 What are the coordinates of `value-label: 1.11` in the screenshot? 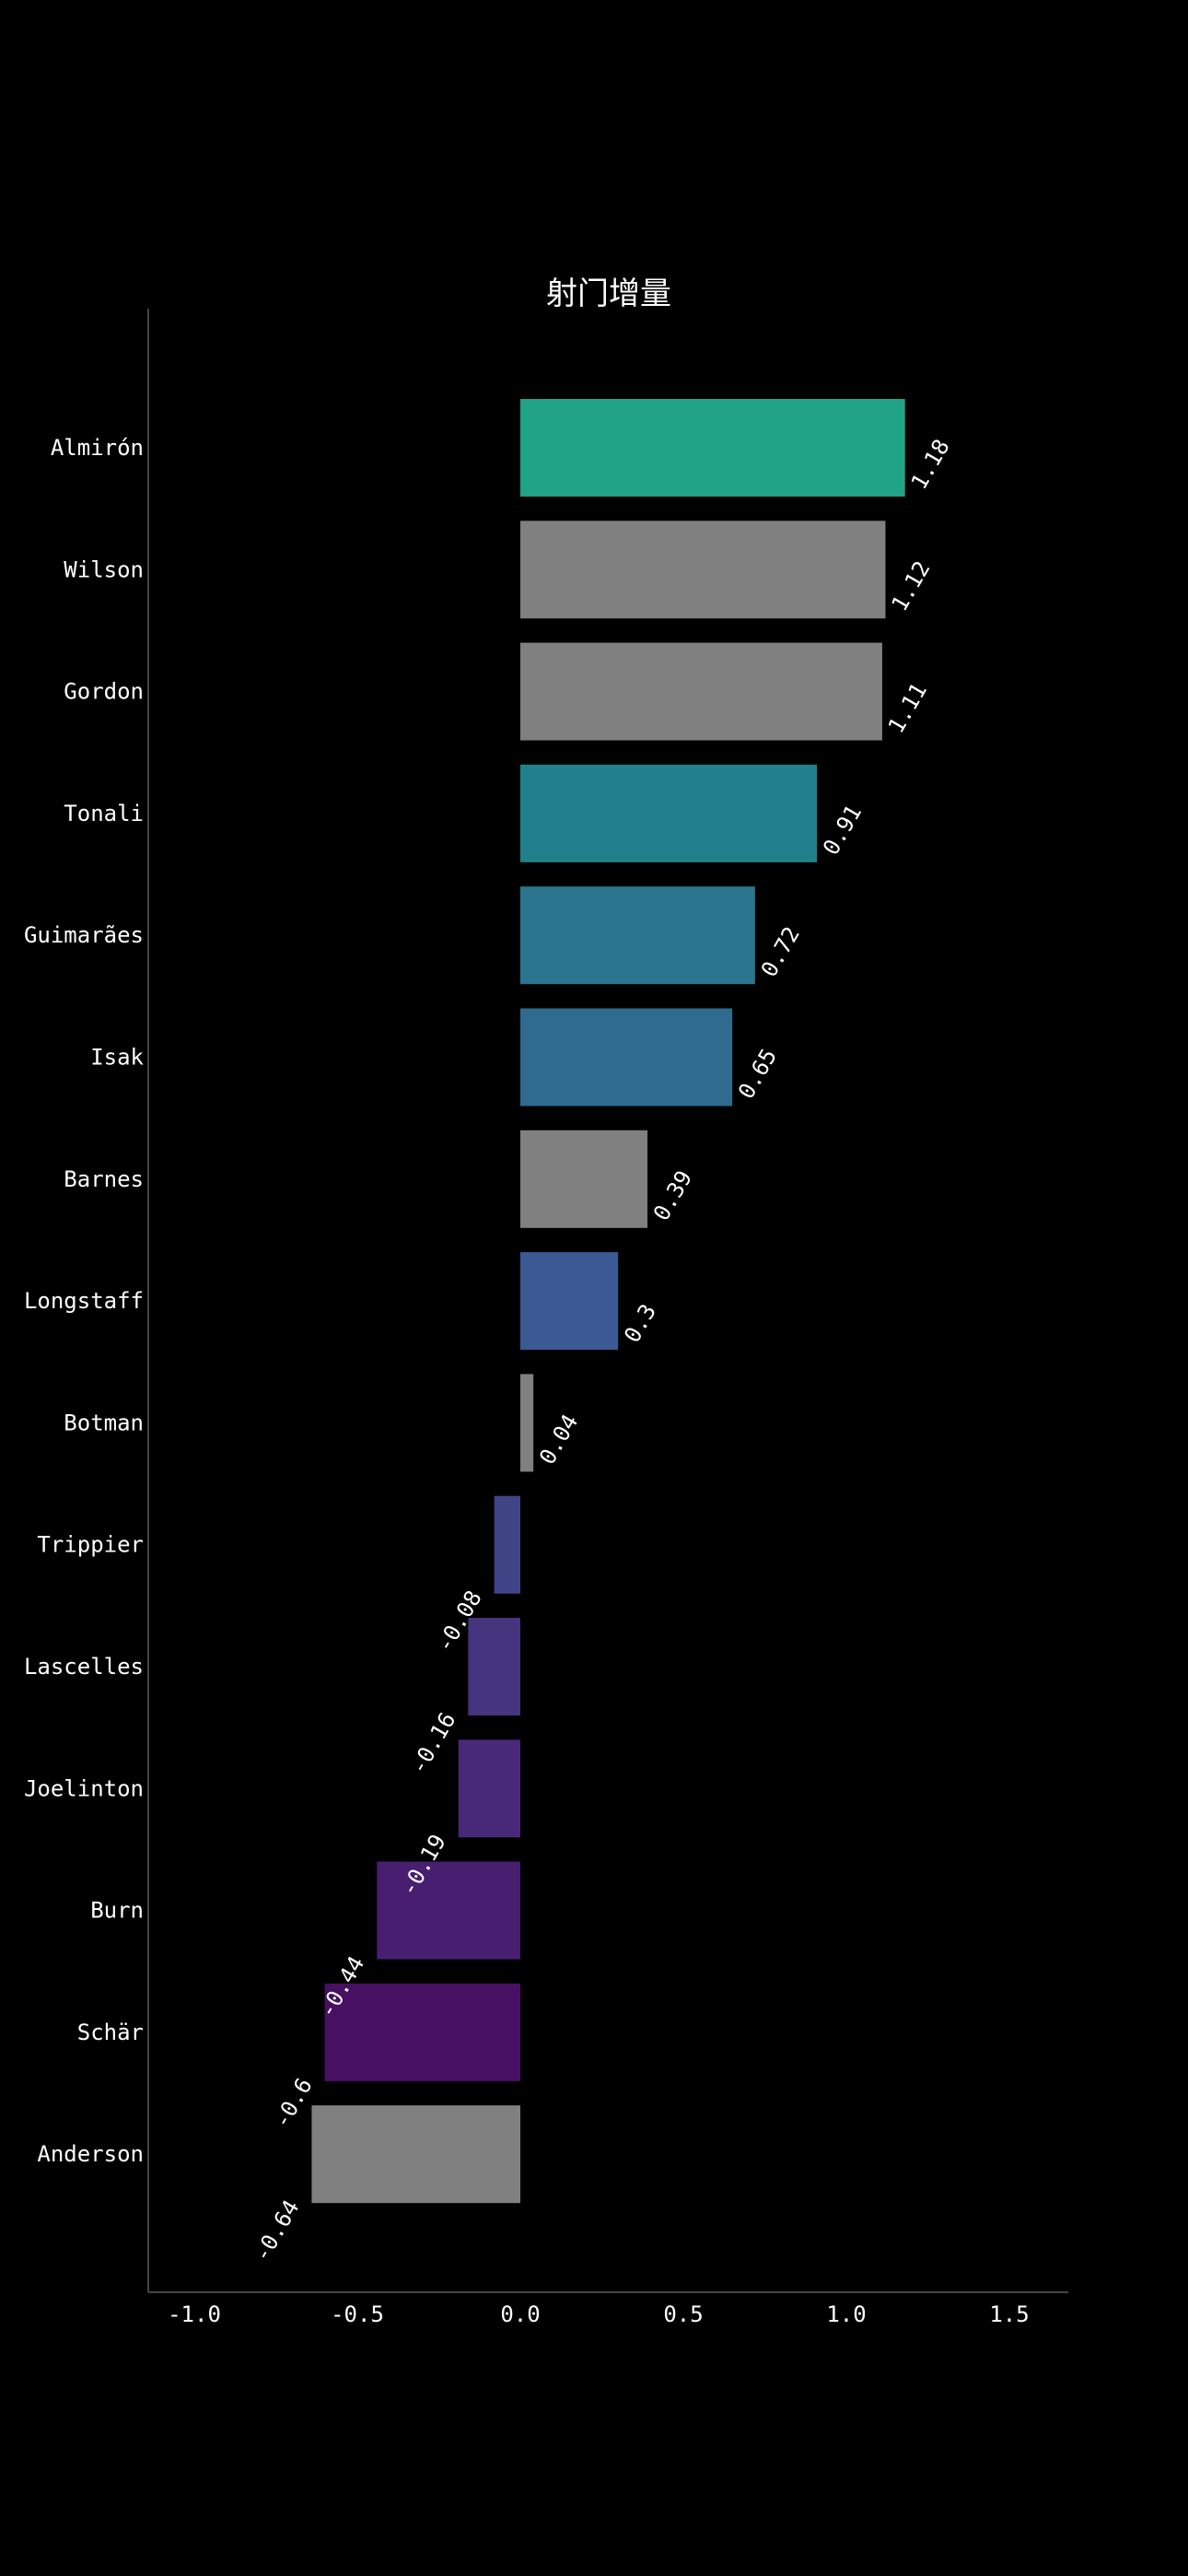 It's located at (907, 708).